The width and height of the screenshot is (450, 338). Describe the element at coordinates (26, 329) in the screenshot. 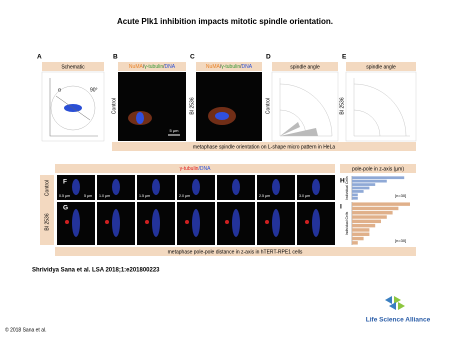

I see `copyright: © 2018 Sana et al.` at that location.